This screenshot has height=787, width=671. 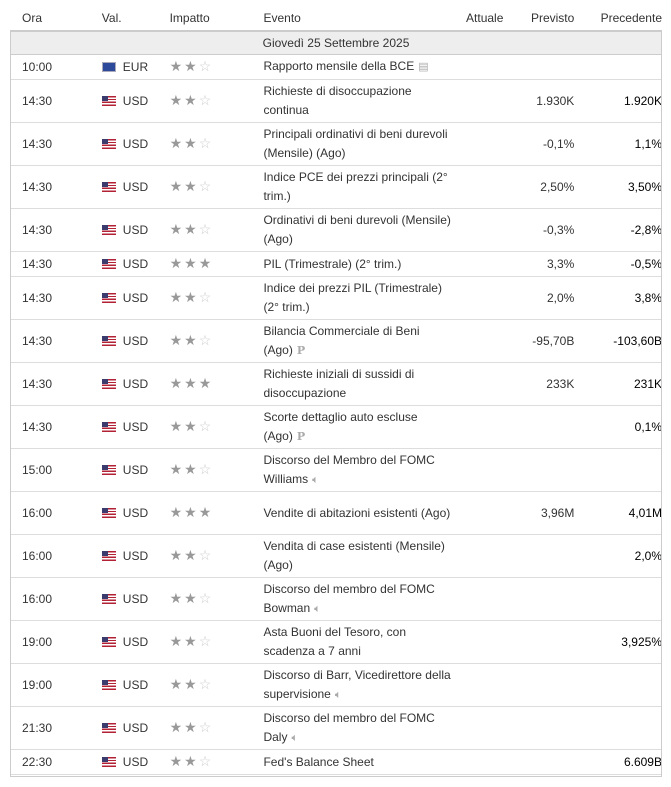 What do you see at coordinates (318, 761) in the screenshot?
I see `event-name: Fed's Balance Sheet` at bounding box center [318, 761].